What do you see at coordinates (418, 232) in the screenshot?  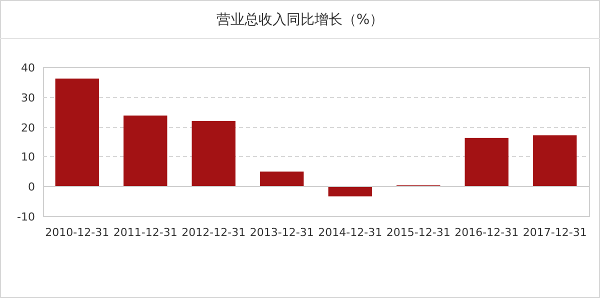 I see `x-tick-label: 2015-12-31` at bounding box center [418, 232].